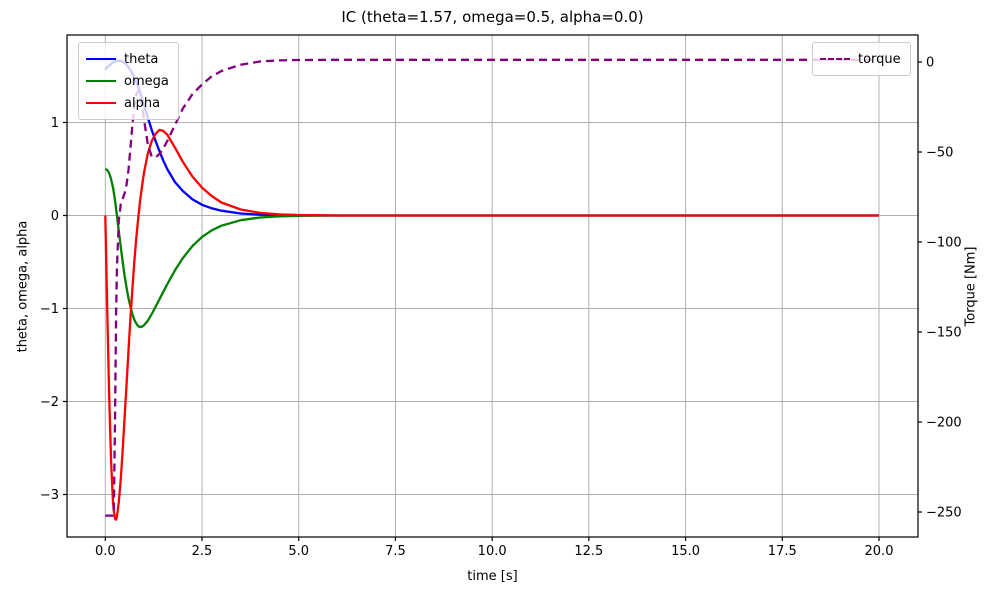 This screenshot has height=600, width=1000. Describe the element at coordinates (142, 103) in the screenshot. I see `legend-label-alpha: alpha` at that location.